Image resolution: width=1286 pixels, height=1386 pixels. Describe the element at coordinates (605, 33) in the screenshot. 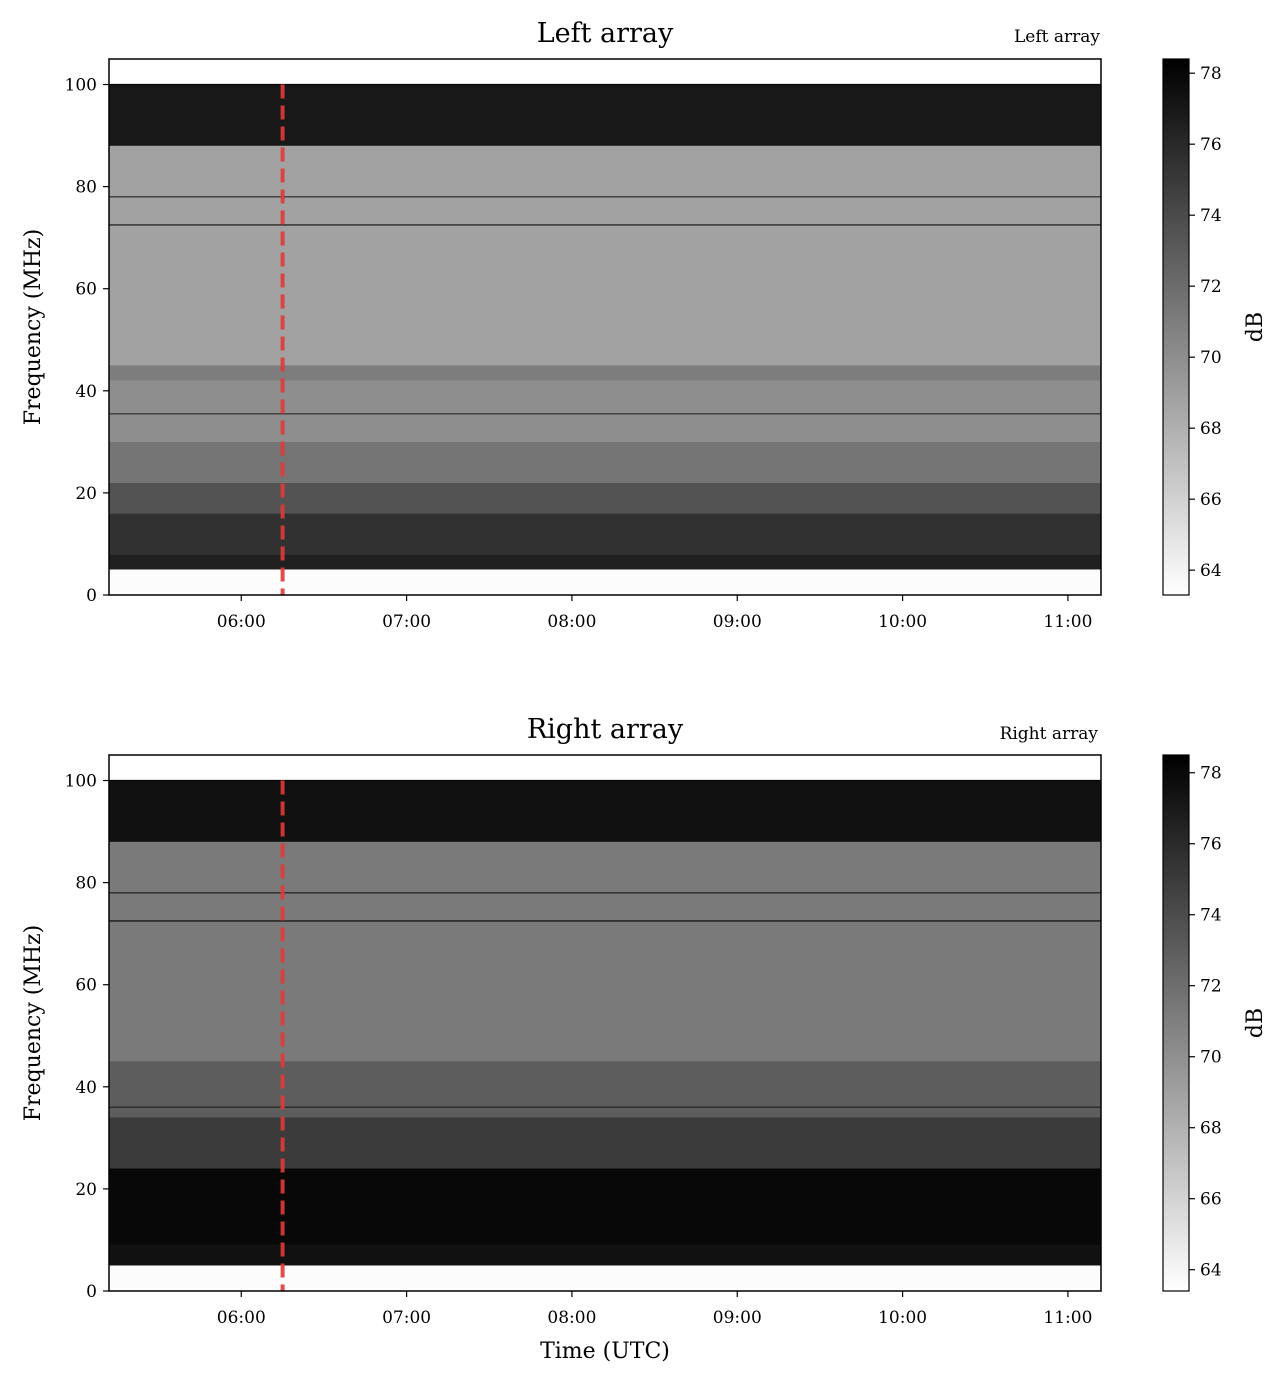

I see `panel-title: Left array` at that location.